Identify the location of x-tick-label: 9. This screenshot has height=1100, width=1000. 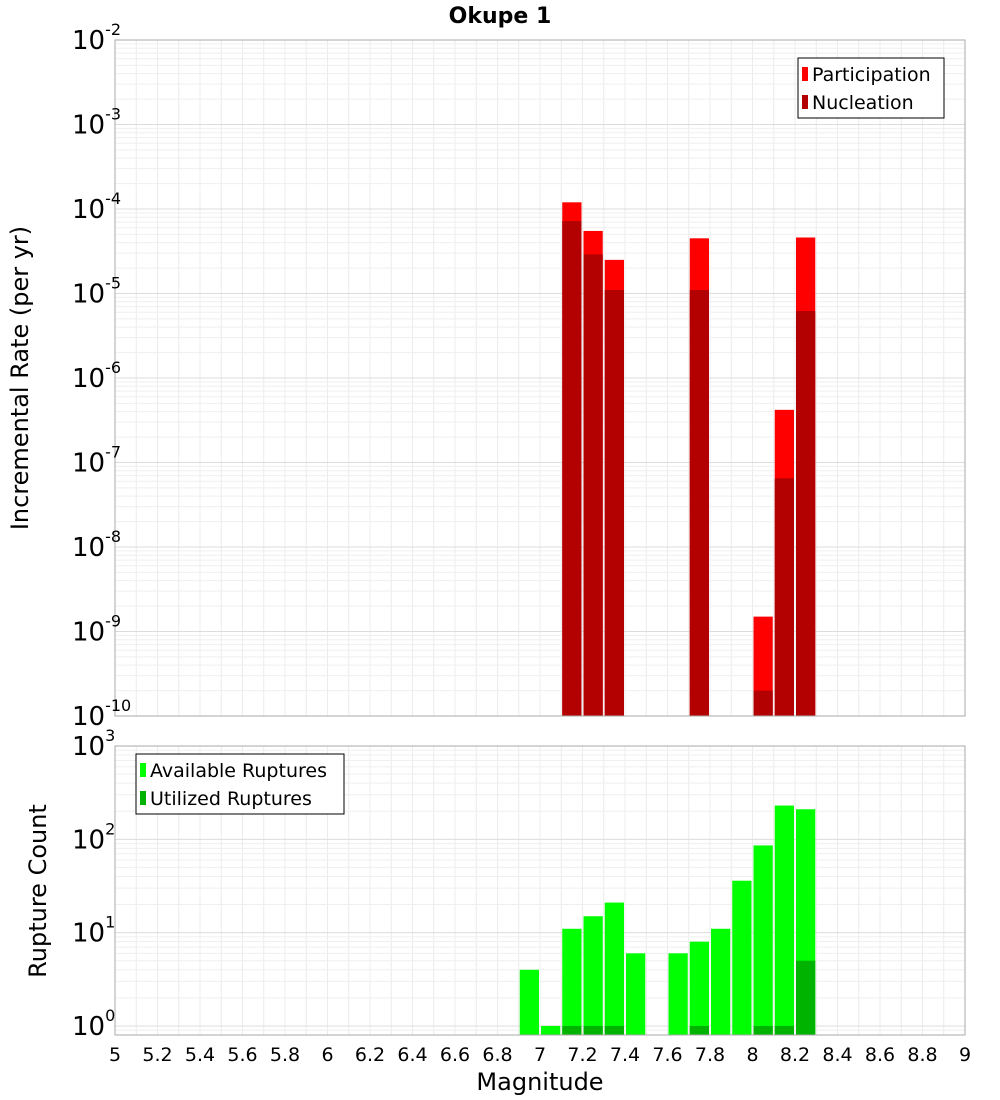
(965, 1055).